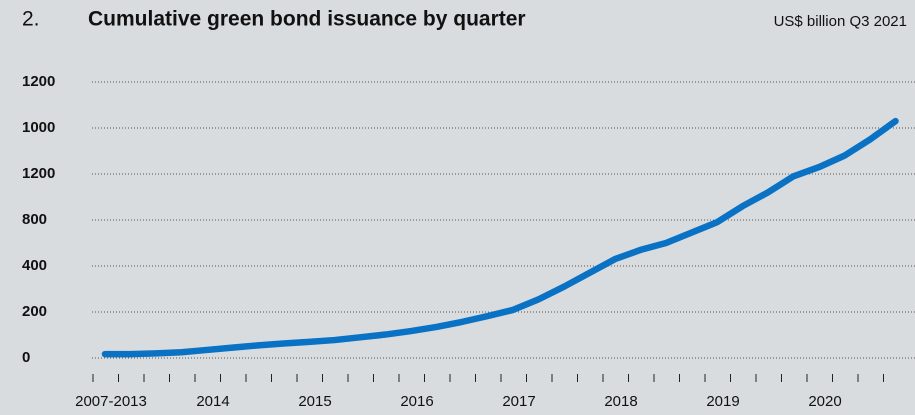  Describe the element at coordinates (518, 401) in the screenshot. I see `x-tick-label: 2017` at that location.